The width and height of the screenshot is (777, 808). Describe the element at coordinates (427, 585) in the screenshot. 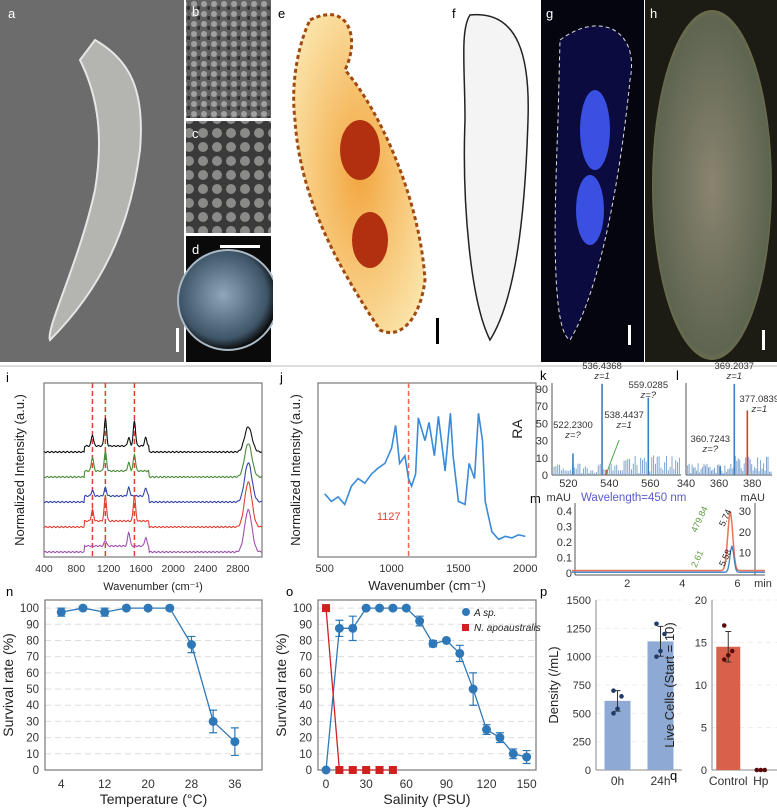

I see `x-axis-label: Wavenumber (cm⁻¹)` at that location.